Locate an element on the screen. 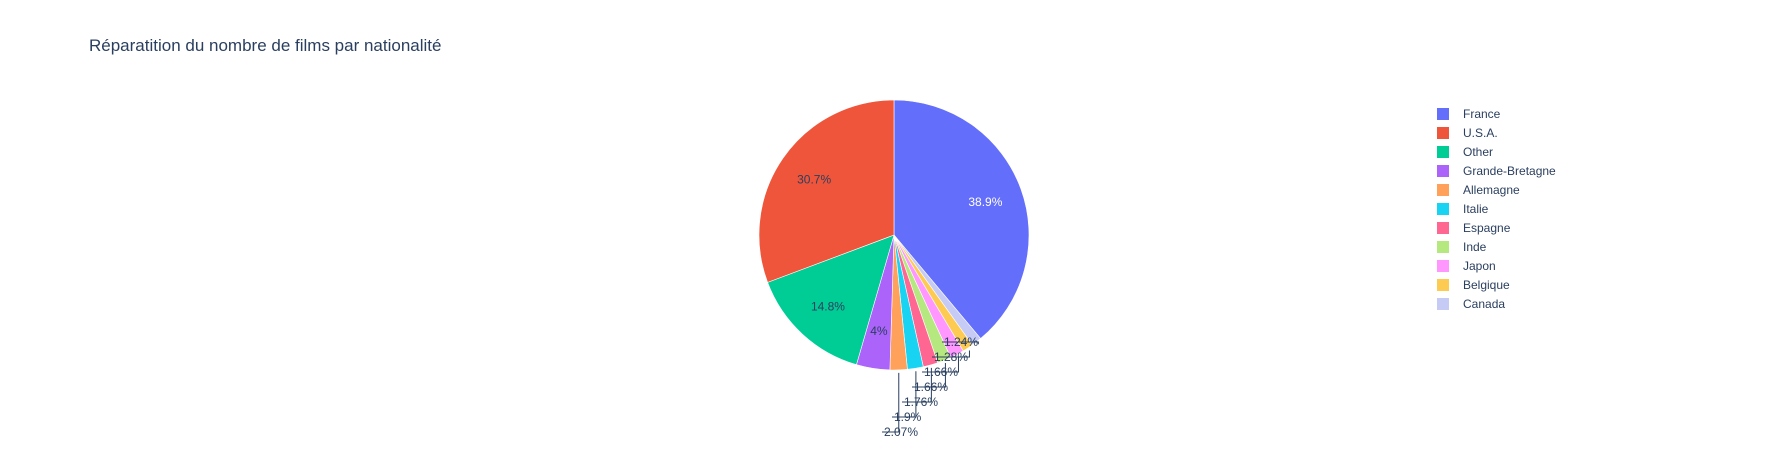 The height and width of the screenshot is (450, 1778). slice-label-espagne: 1.76% is located at coordinates (921, 402).